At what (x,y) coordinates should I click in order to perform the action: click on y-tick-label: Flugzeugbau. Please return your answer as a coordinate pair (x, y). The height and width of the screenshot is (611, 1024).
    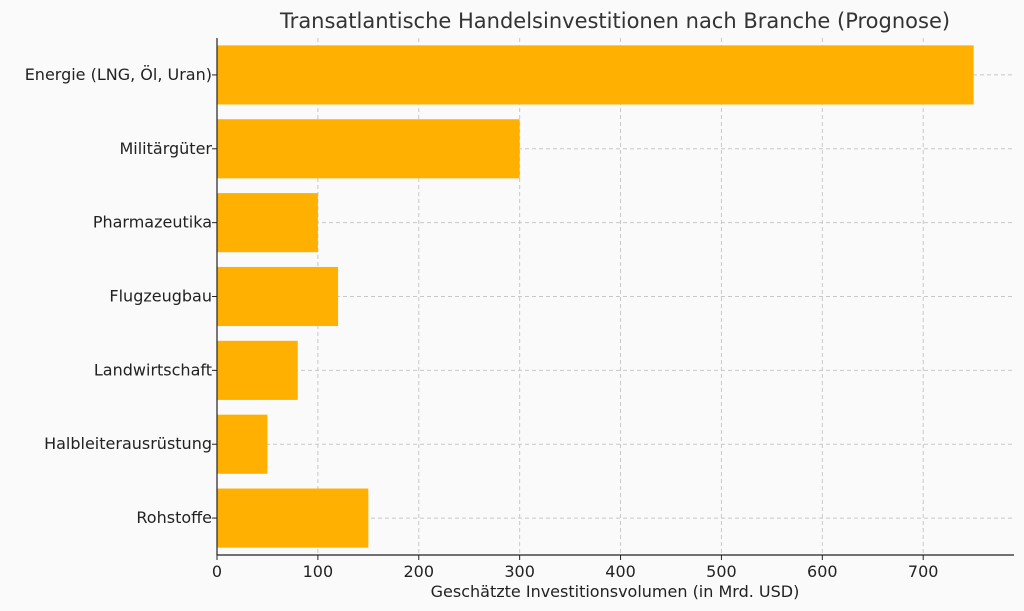
    Looking at the image, I should click on (160, 296).